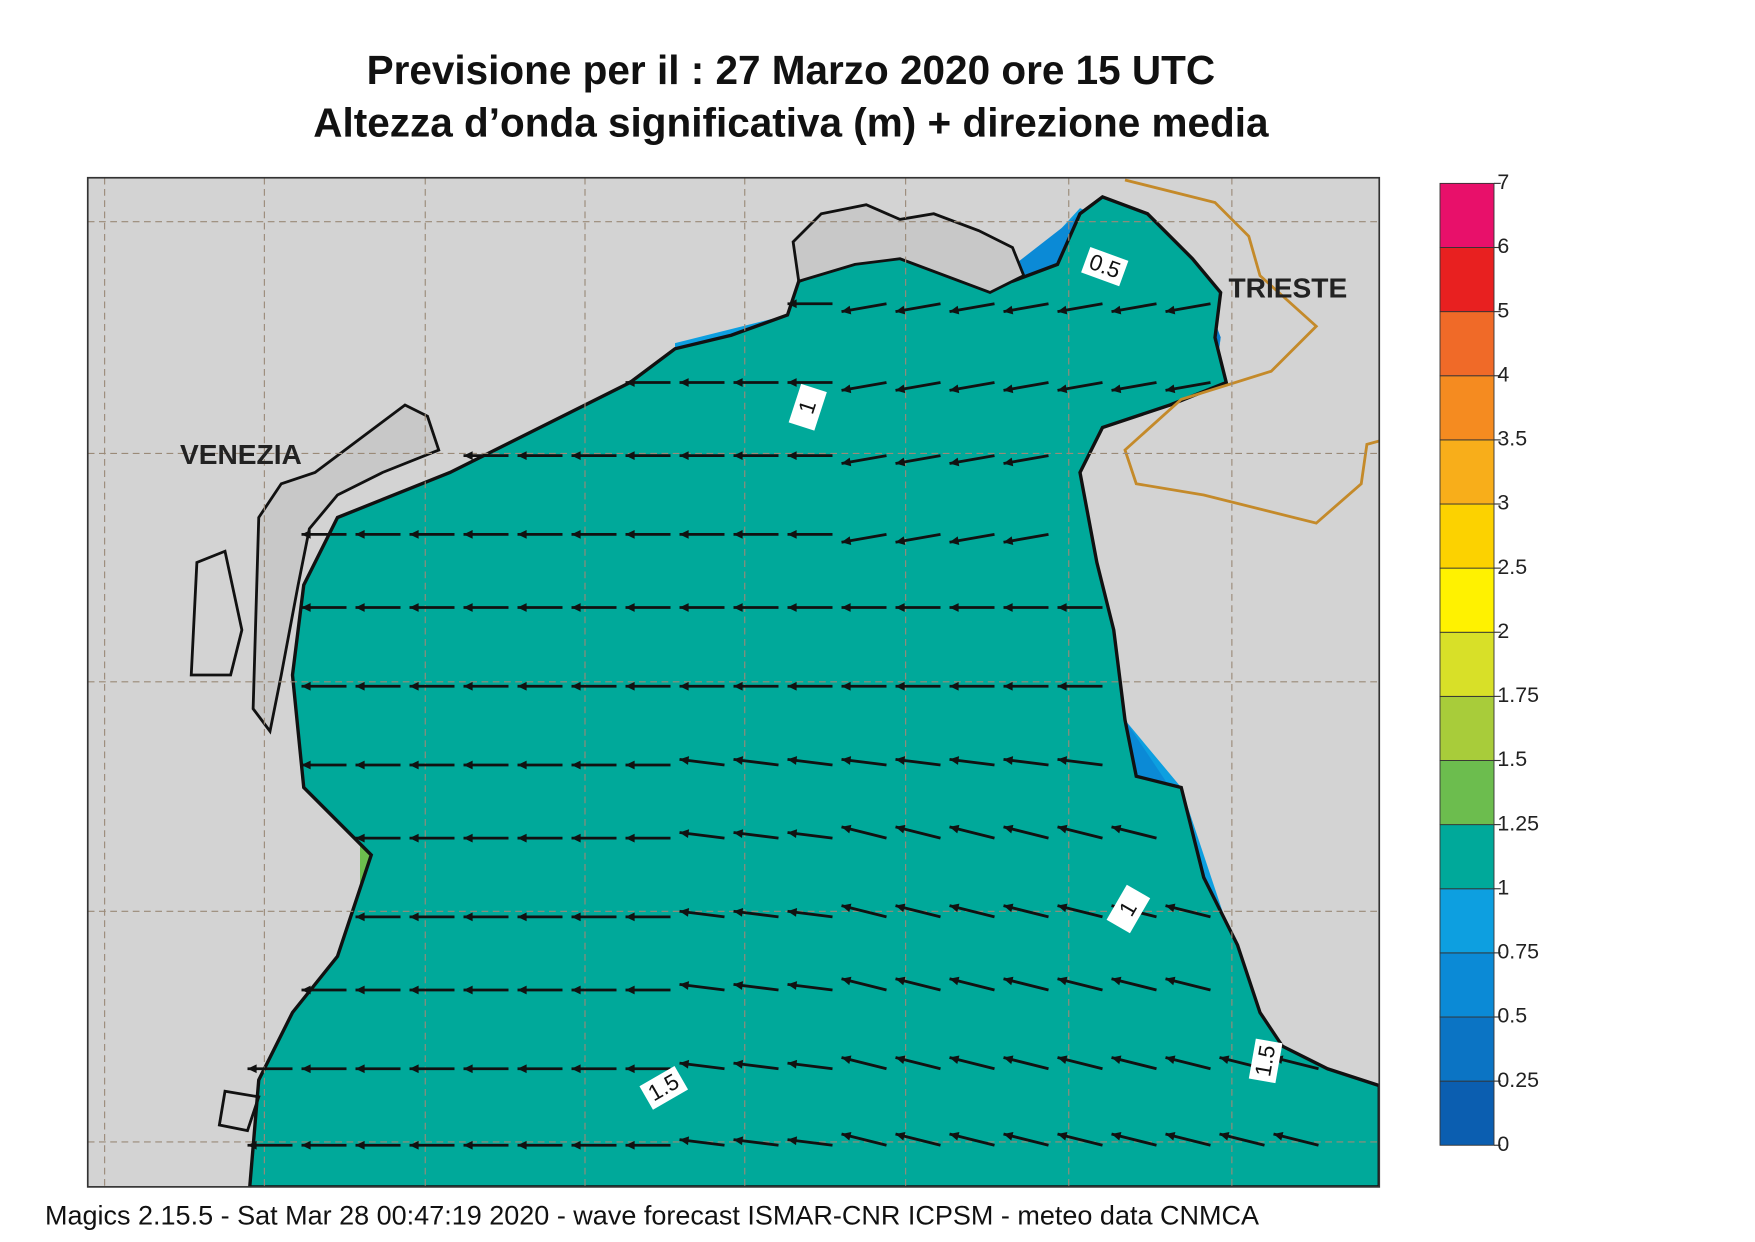 Image resolution: width=1755 pixels, height=1242 pixels. I want to click on contour-value: 1.5, so click(1265, 1060).